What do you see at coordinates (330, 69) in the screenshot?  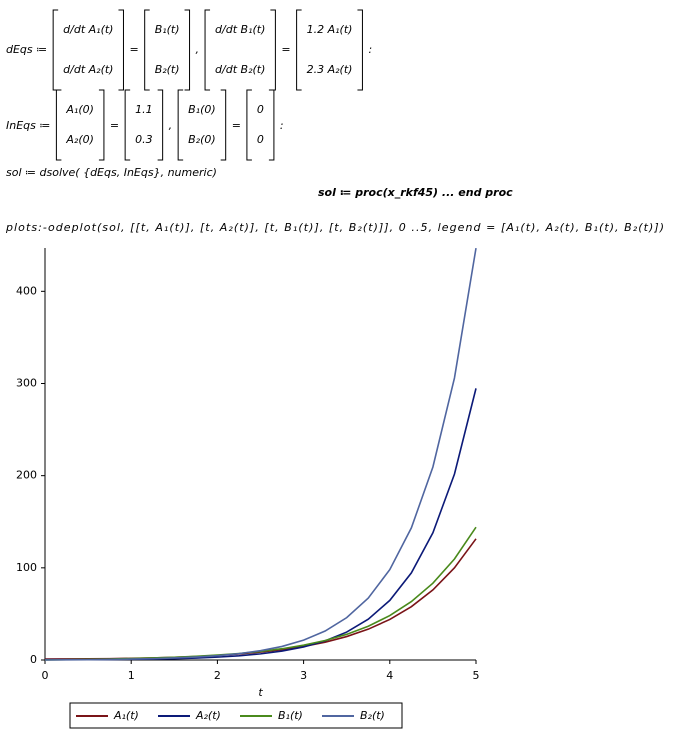 I see `matrix-entry: 2.3 A₂(t)` at bounding box center [330, 69].